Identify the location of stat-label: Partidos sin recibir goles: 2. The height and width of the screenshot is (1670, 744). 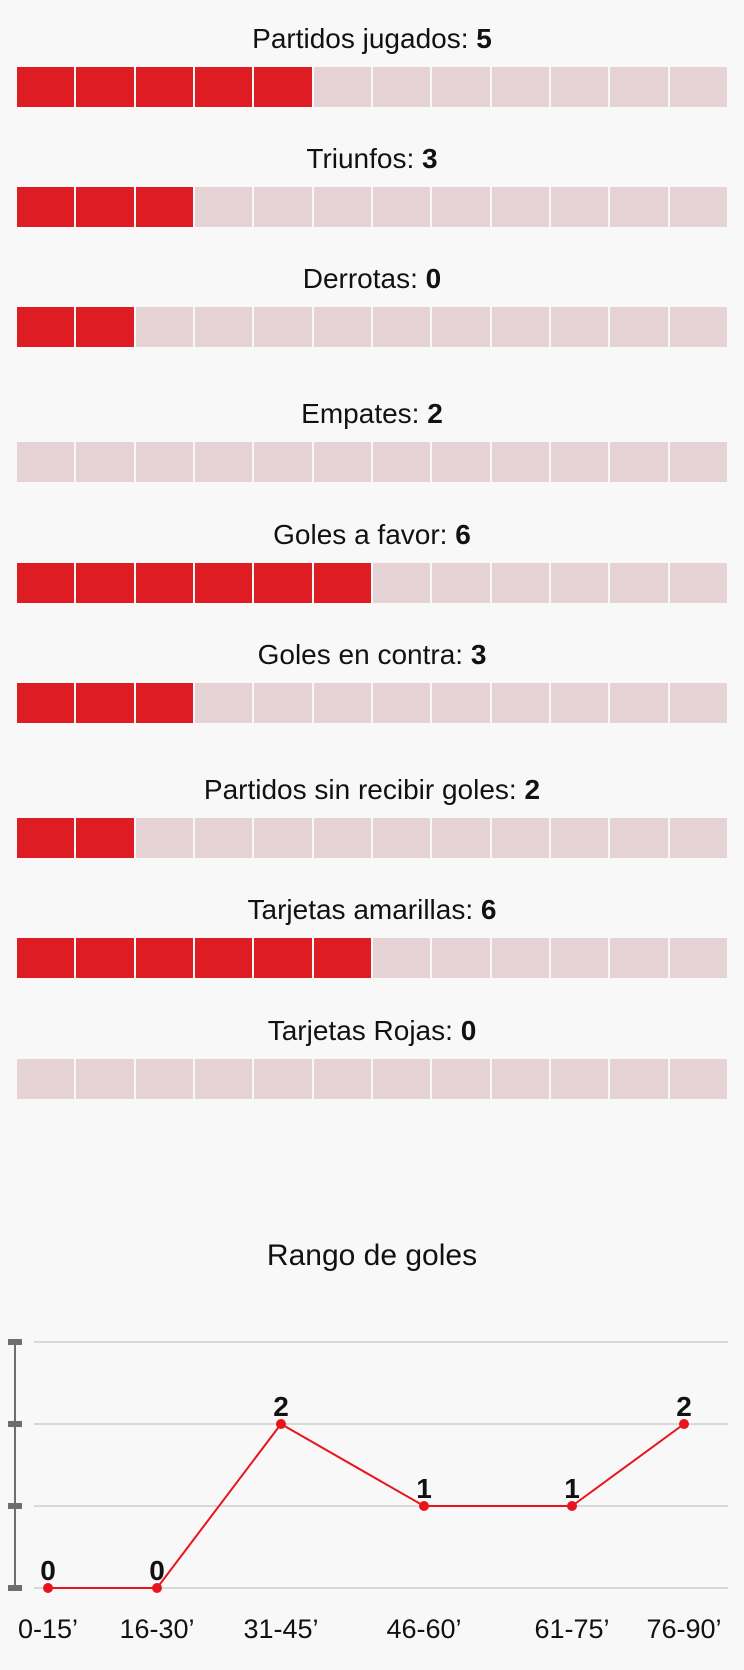
(372, 790).